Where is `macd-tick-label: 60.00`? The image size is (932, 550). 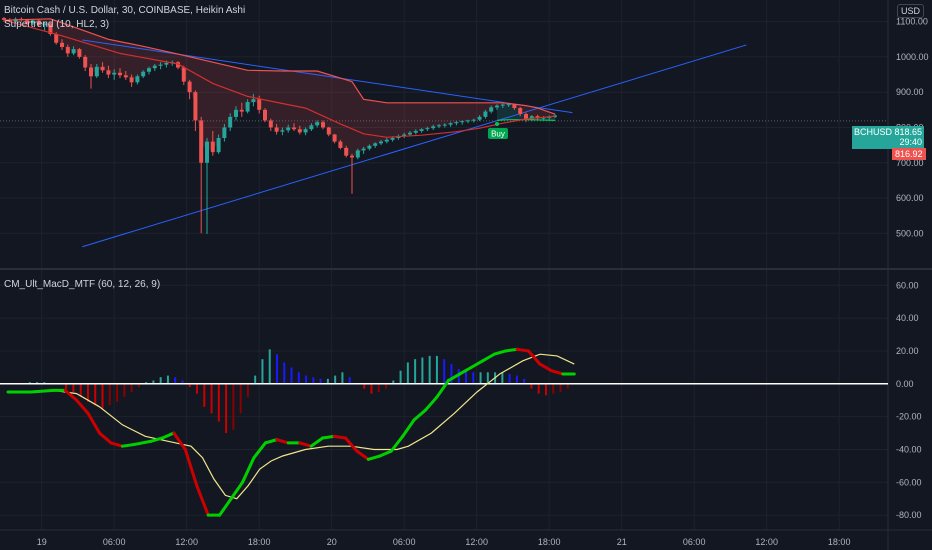 macd-tick-label: 60.00 is located at coordinates (907, 285).